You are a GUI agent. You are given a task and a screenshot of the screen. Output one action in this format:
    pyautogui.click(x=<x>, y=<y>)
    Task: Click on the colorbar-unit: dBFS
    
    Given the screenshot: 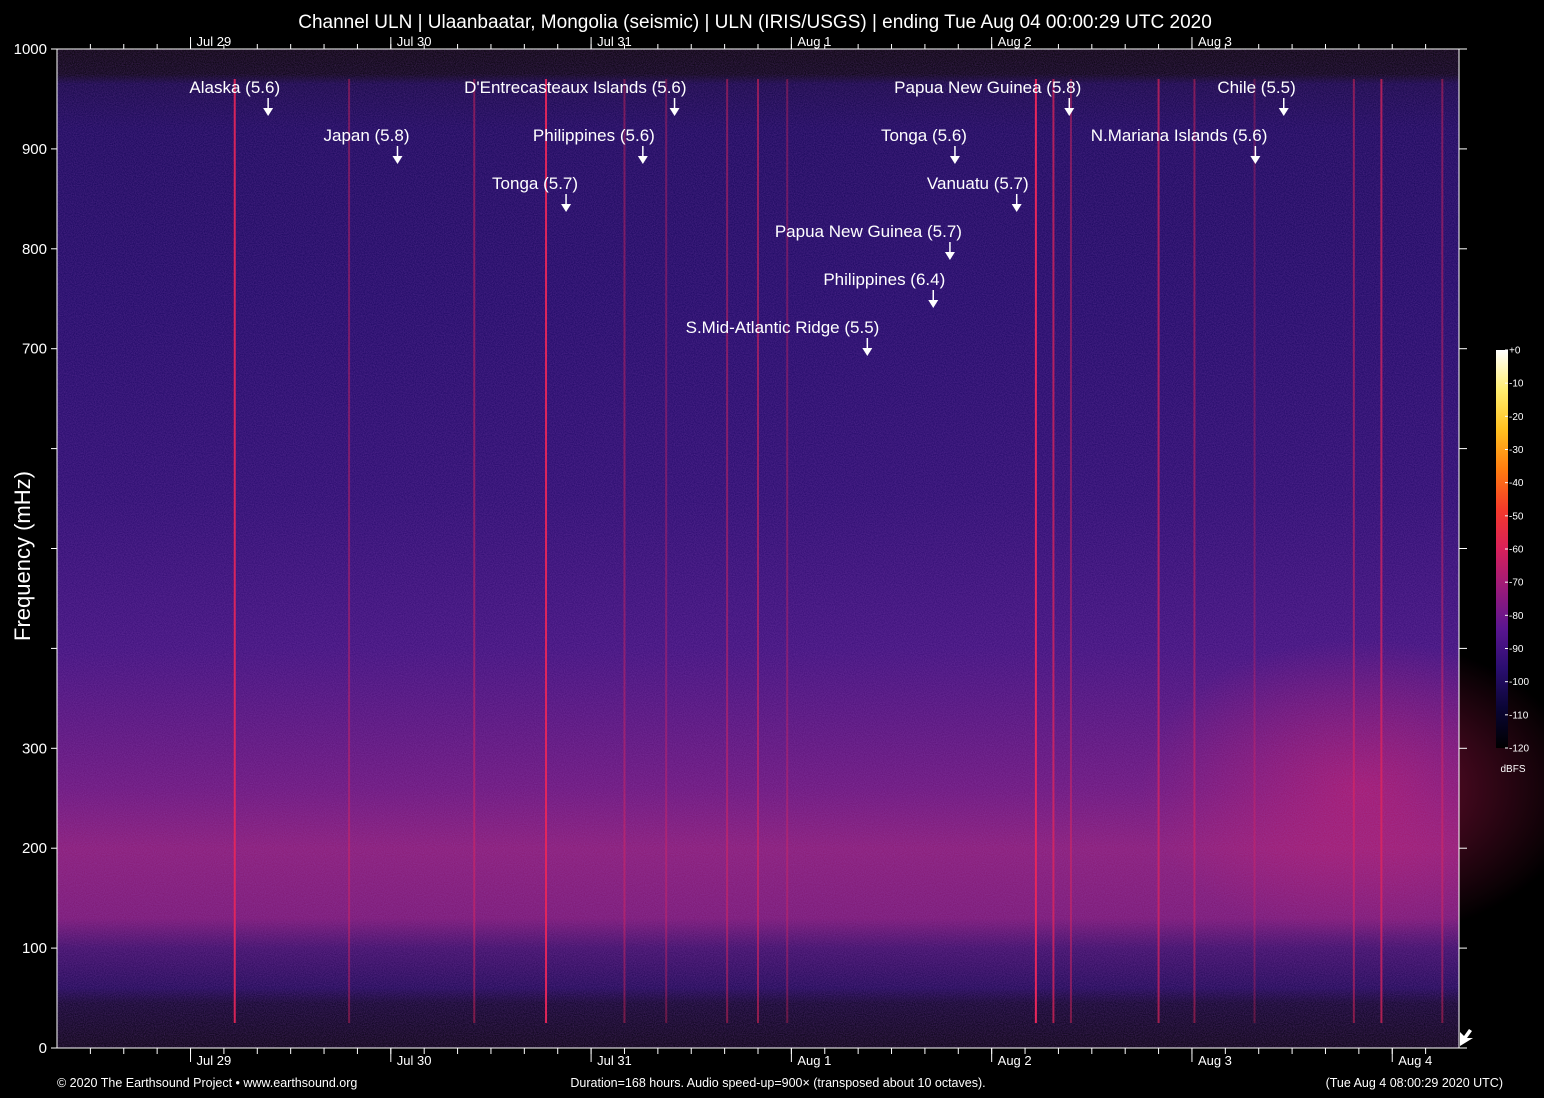 What is the action you would take?
    pyautogui.click(x=1512, y=769)
    